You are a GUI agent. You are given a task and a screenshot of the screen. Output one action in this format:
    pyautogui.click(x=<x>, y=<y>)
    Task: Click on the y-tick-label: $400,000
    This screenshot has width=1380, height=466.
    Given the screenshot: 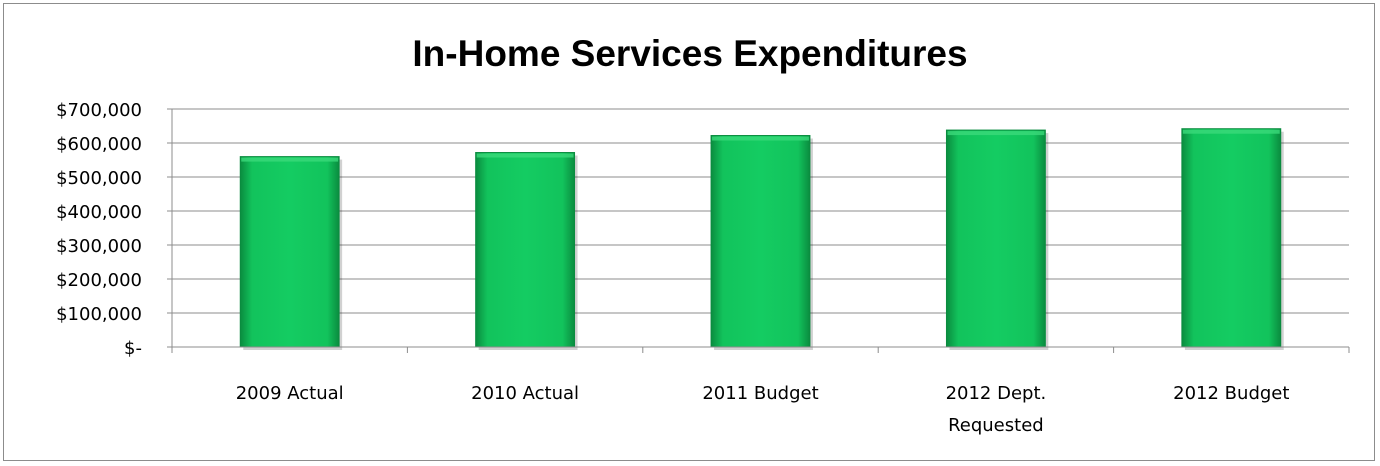 What is the action you would take?
    pyautogui.click(x=99, y=212)
    